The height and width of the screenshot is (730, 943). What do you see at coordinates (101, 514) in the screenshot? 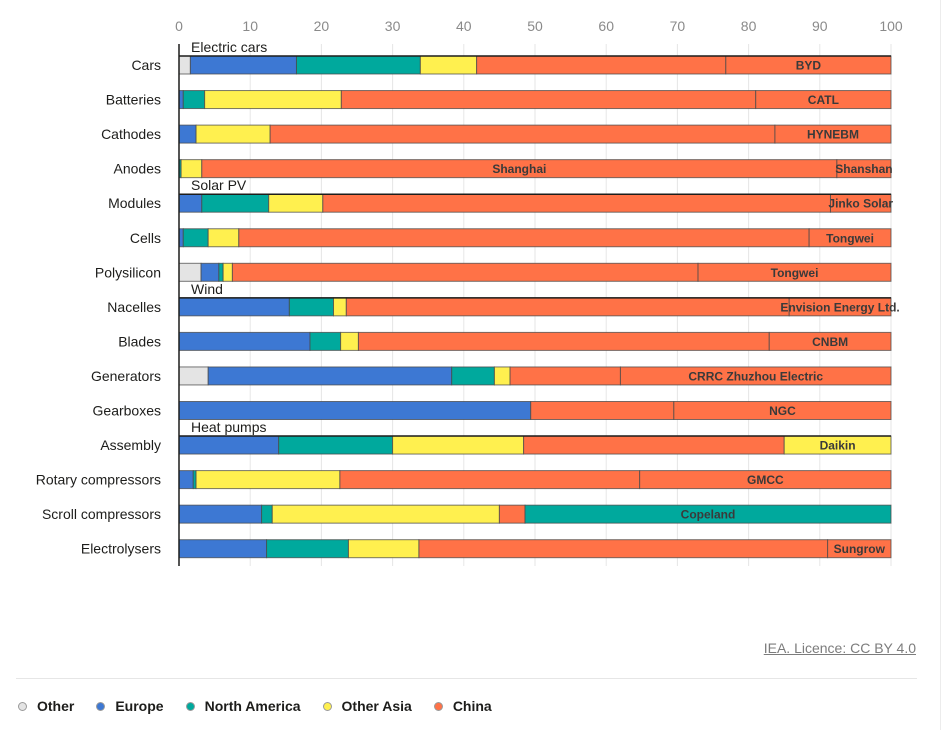
I see `category-label: Scroll compressors` at bounding box center [101, 514].